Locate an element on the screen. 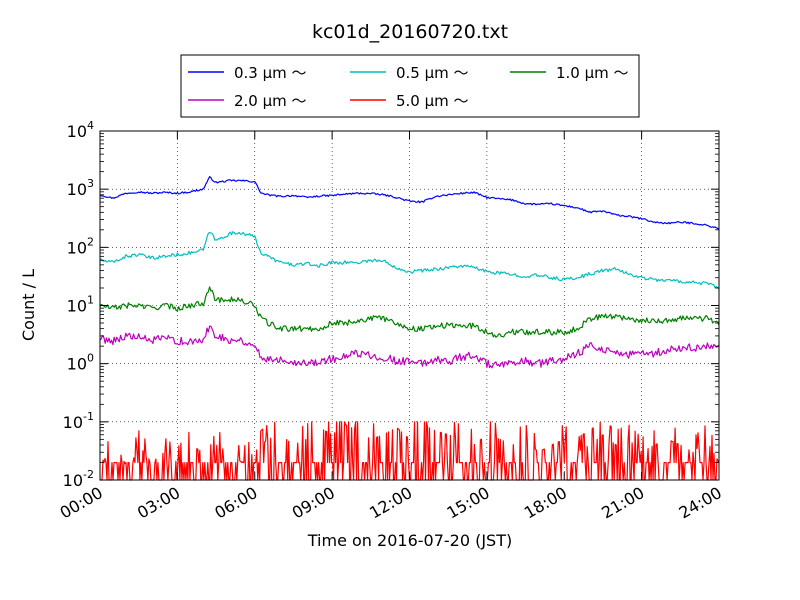  x-tick-label: 15:00 is located at coordinates (467, 503).